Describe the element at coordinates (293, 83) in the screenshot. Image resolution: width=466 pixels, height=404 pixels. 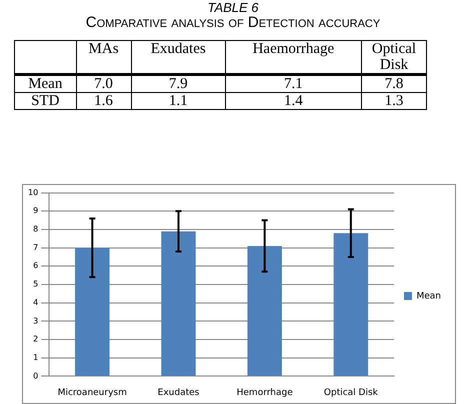
I see `text: 7.1` at that location.